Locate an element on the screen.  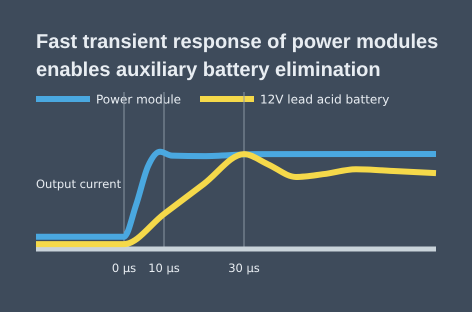
x-tick-label: 30 µs is located at coordinates (244, 268).